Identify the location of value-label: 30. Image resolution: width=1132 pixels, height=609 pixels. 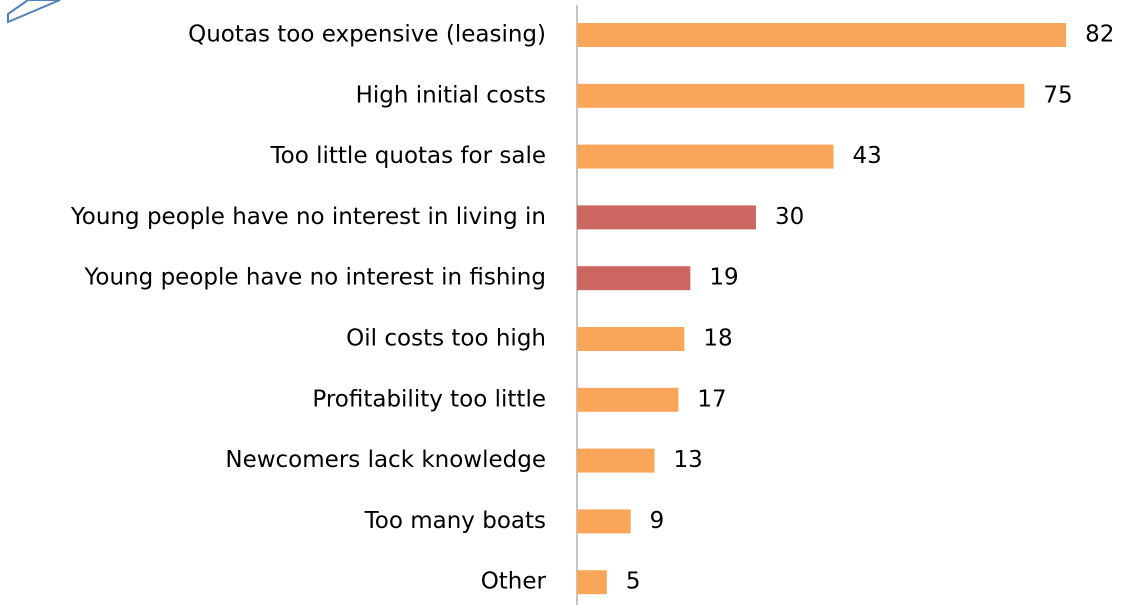
(789, 217).